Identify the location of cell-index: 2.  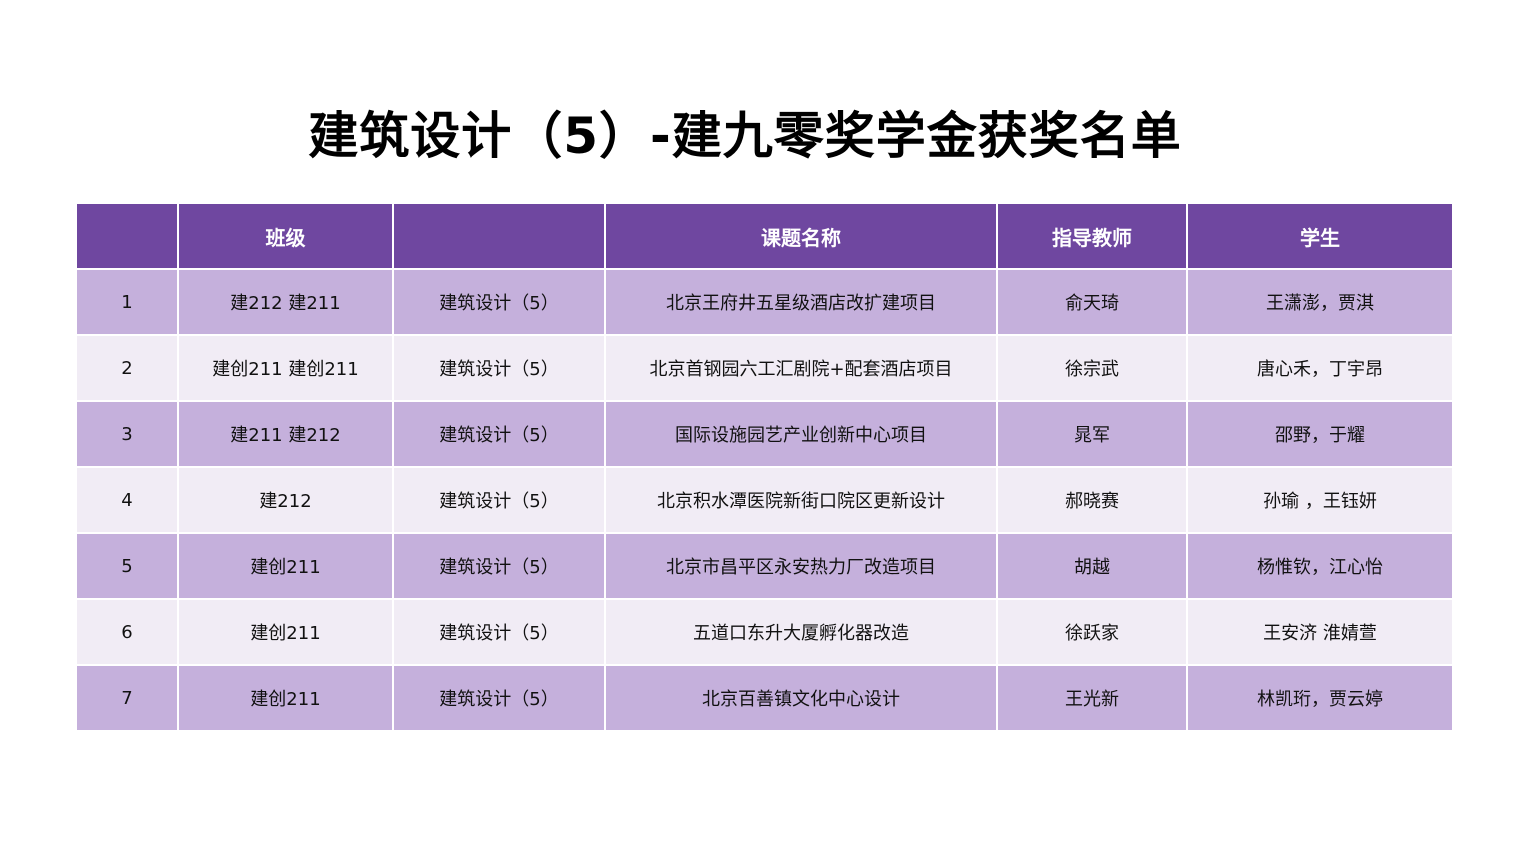
(128, 368).